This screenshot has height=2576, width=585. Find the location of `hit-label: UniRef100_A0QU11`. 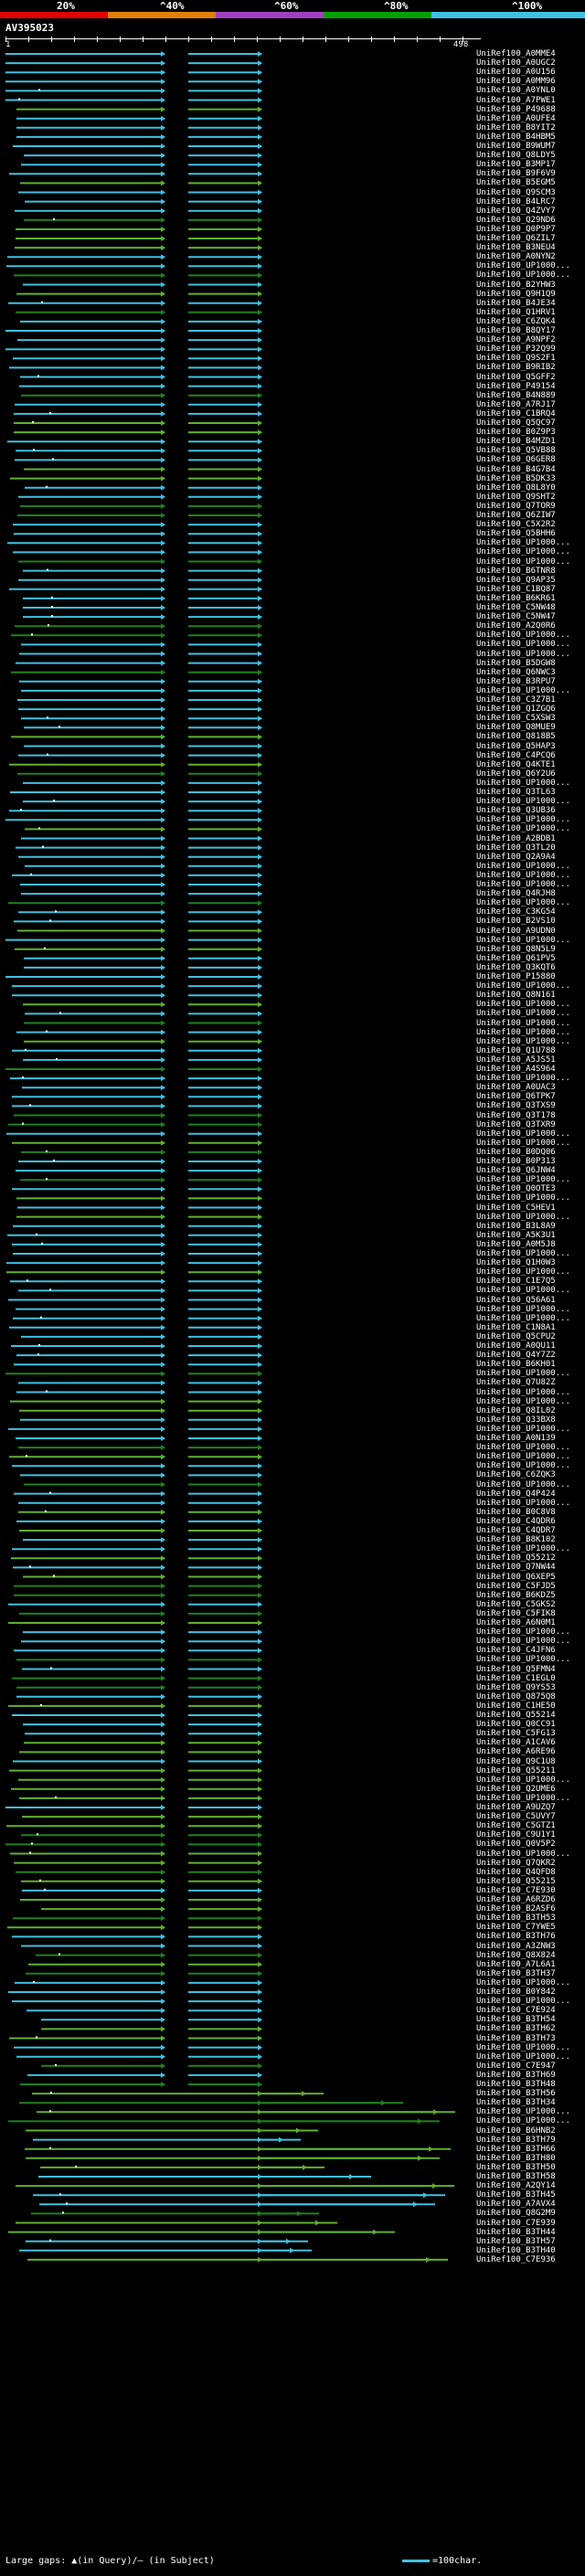

hit-label: UniRef100_A0QU11 is located at coordinates (516, 1346).